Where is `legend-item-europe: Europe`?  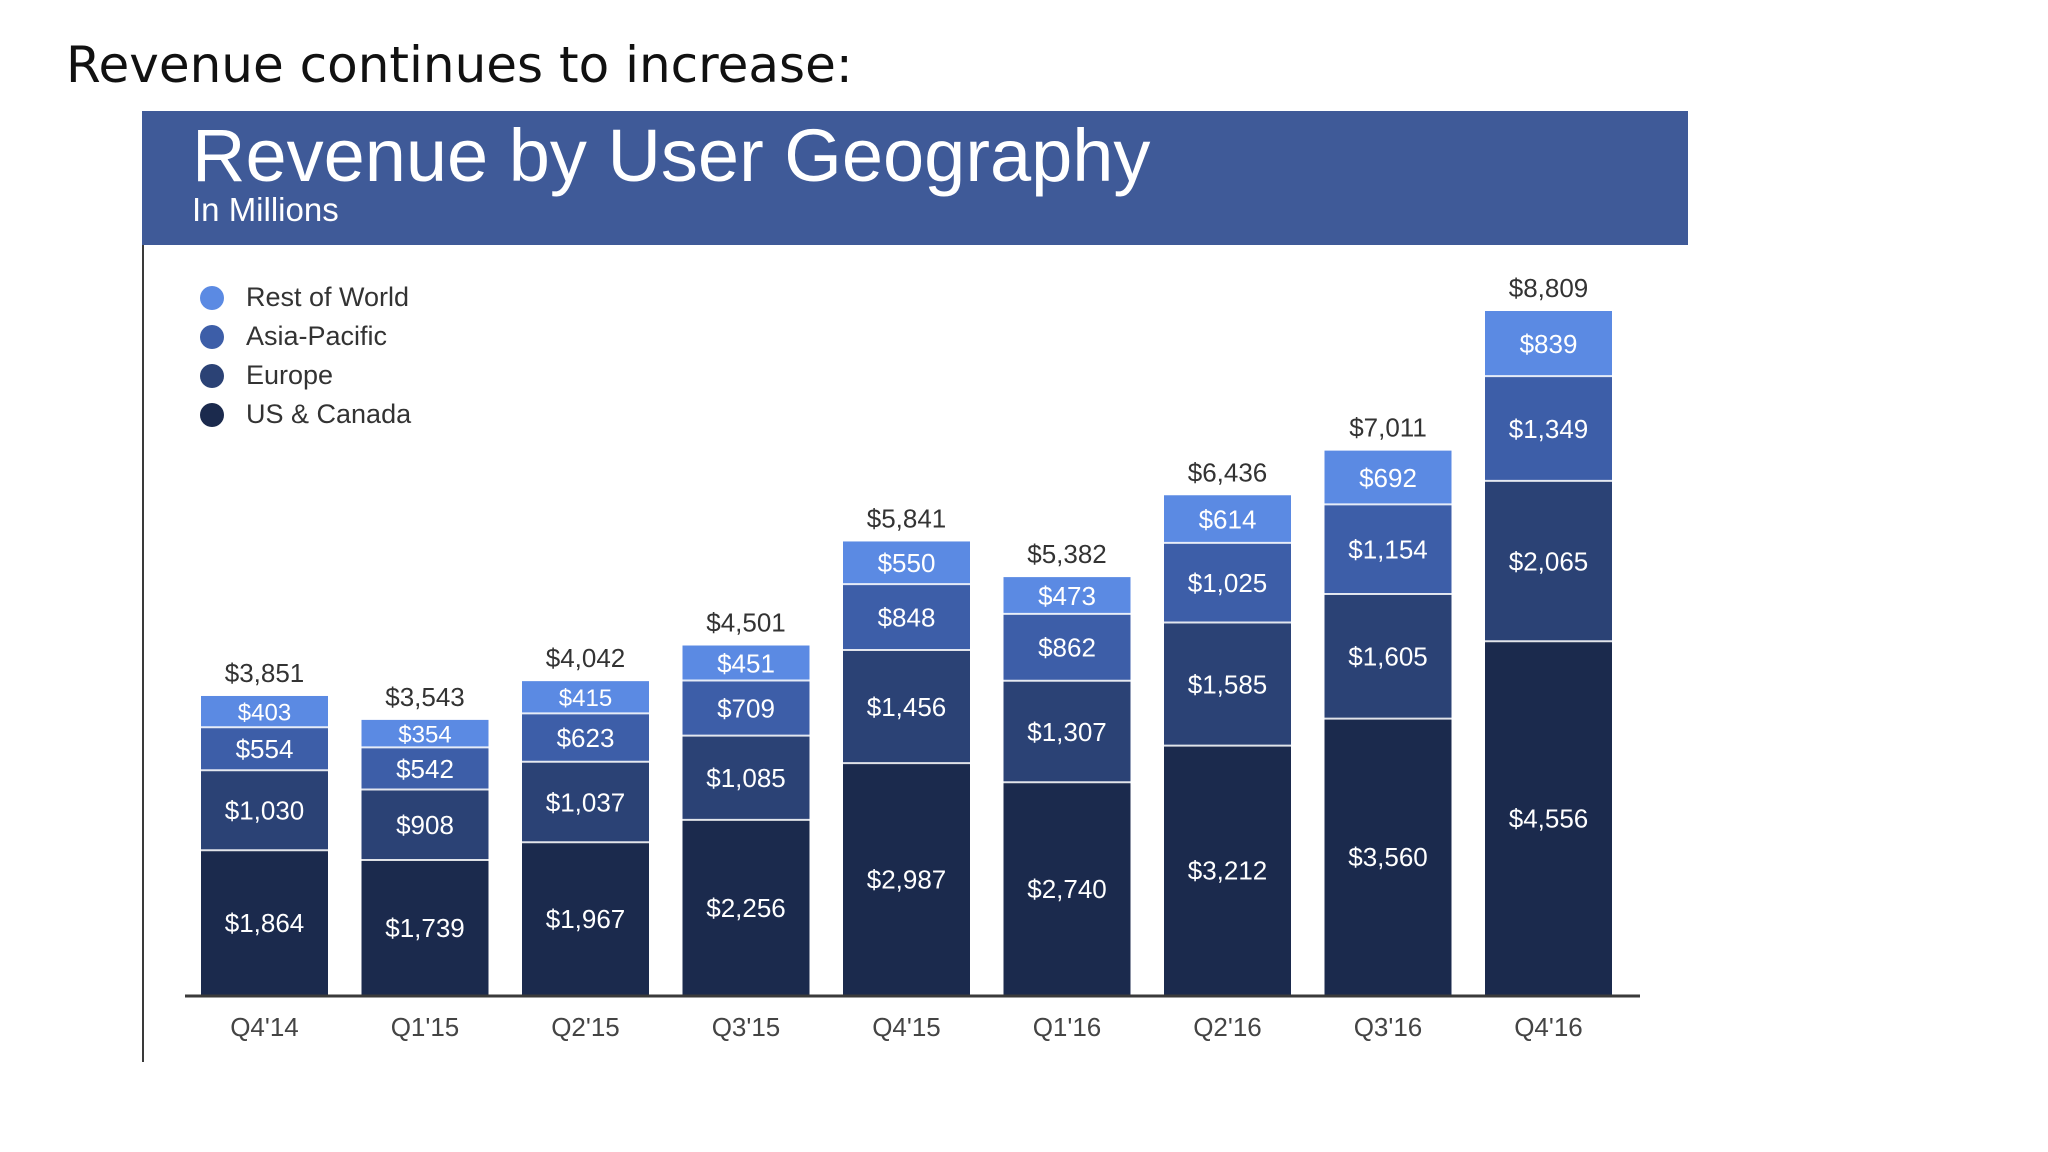 legend-item-europe: Europe is located at coordinates (305, 375).